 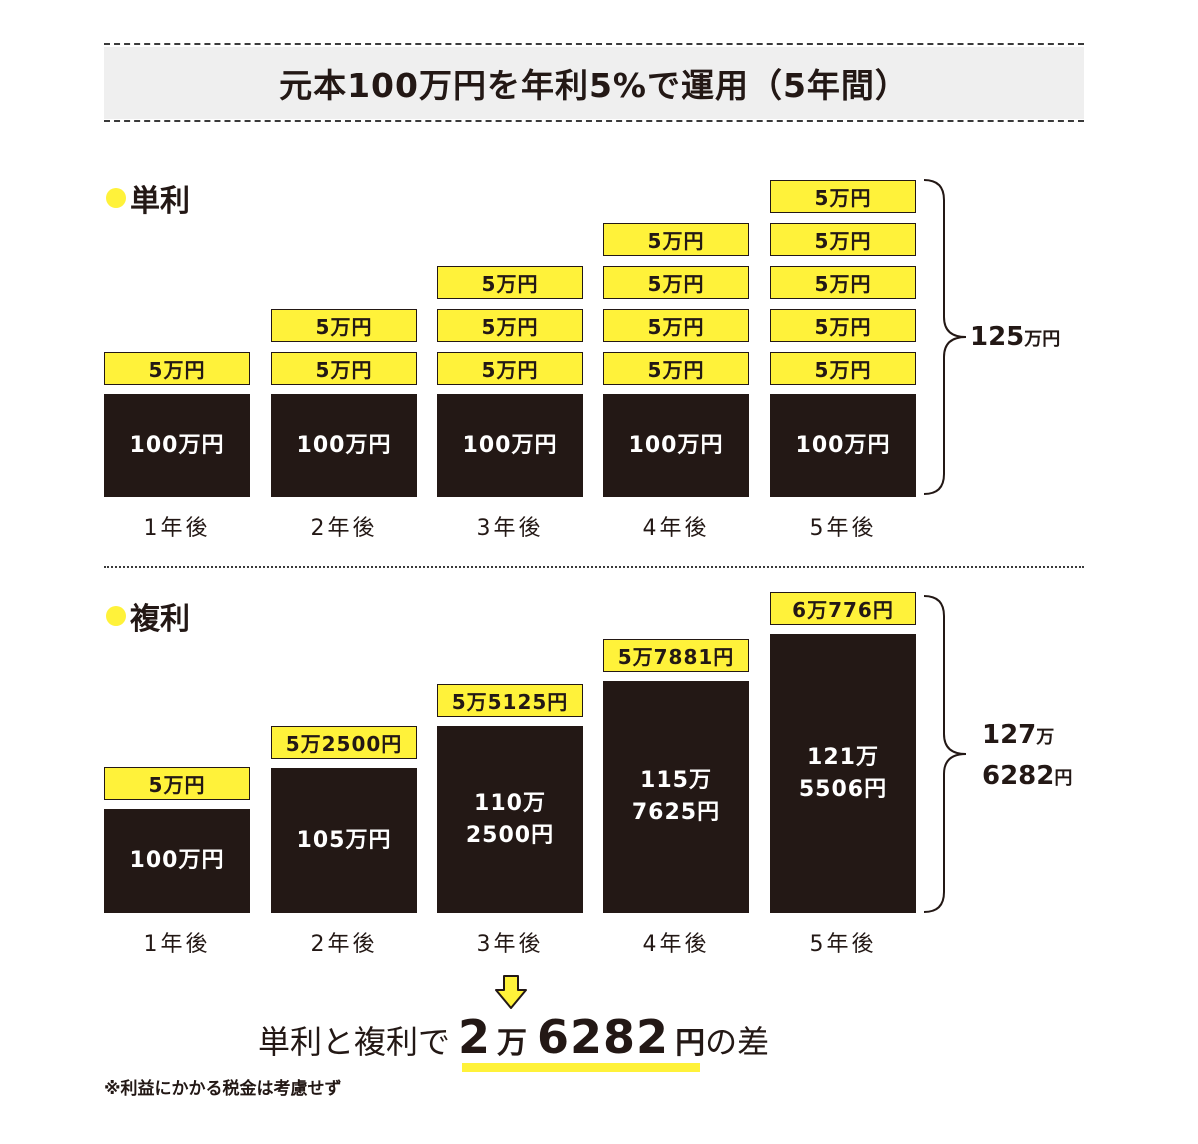 I want to click on result-number-yen: 6282, so click(x=603, y=1037).